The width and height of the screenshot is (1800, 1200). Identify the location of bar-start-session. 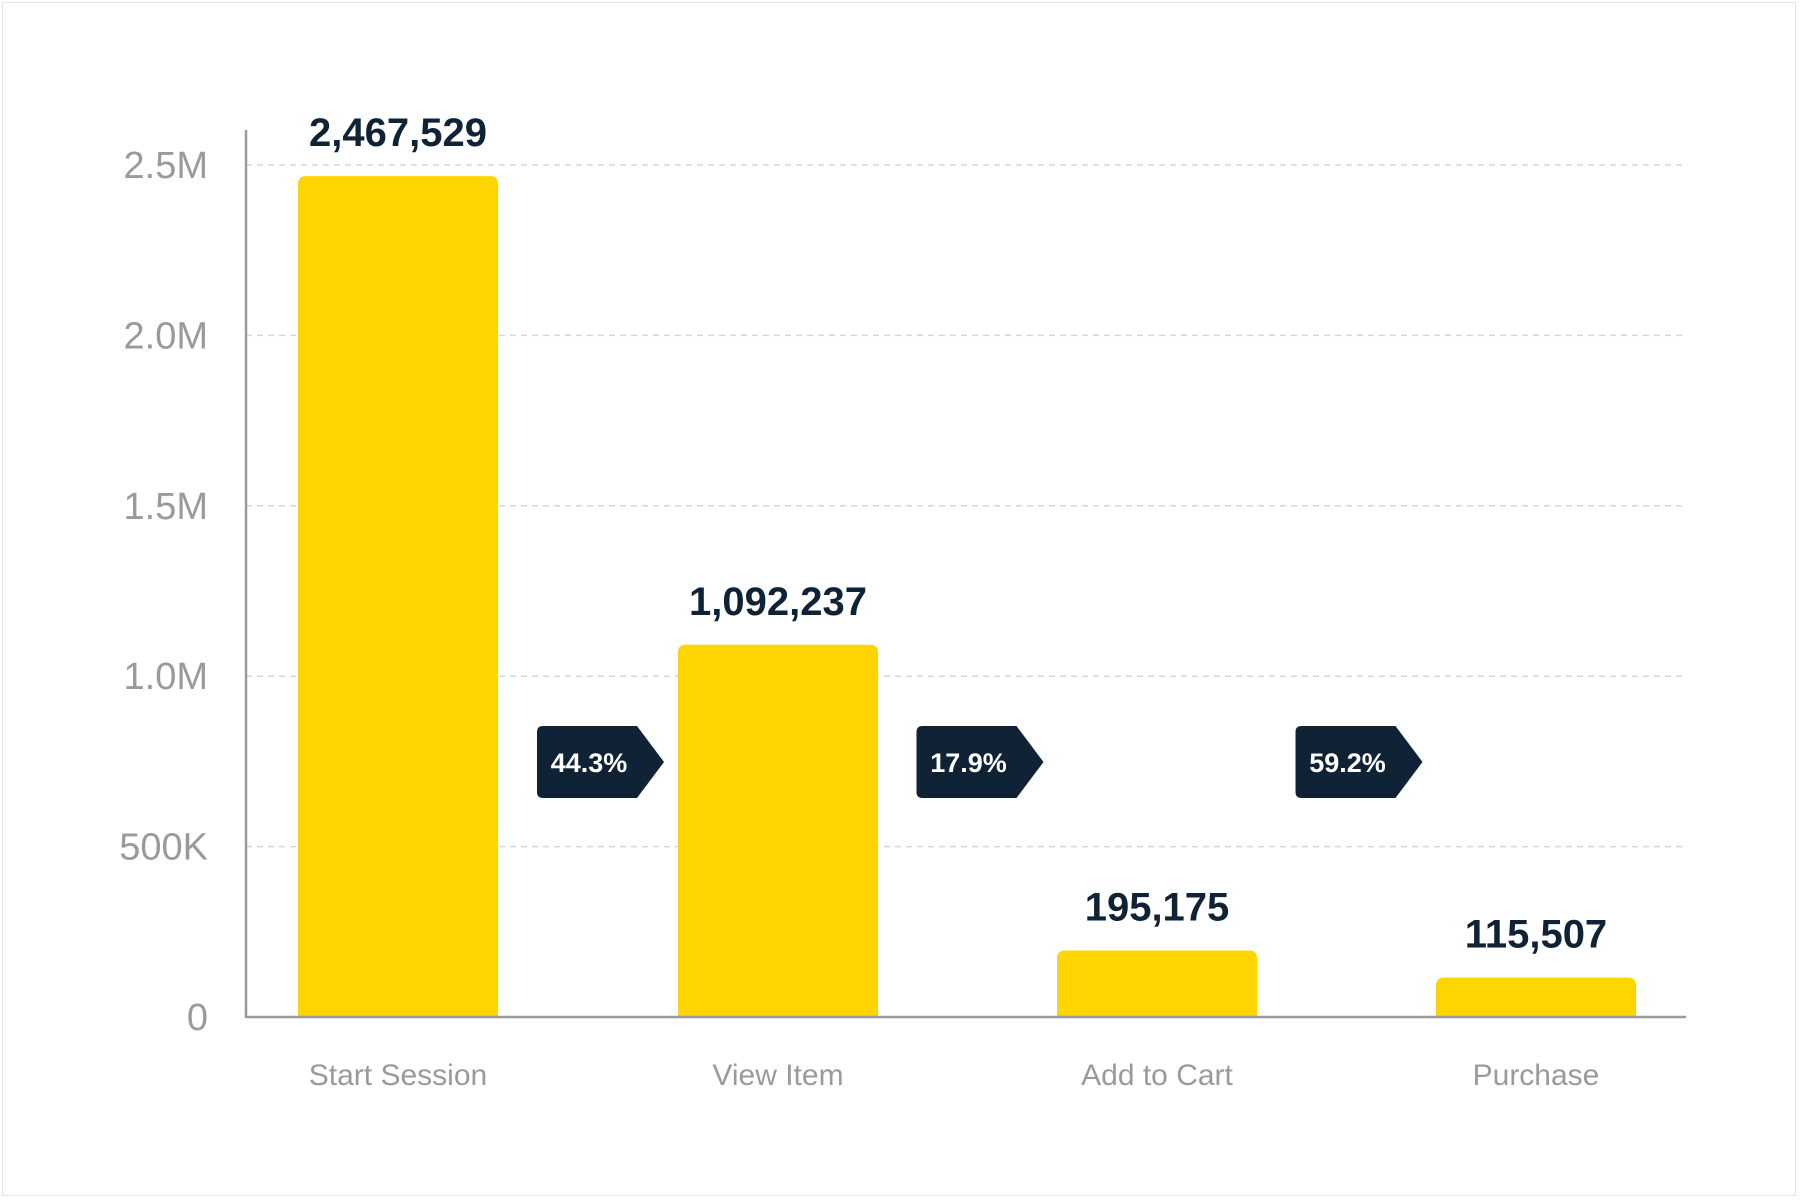
(398, 597).